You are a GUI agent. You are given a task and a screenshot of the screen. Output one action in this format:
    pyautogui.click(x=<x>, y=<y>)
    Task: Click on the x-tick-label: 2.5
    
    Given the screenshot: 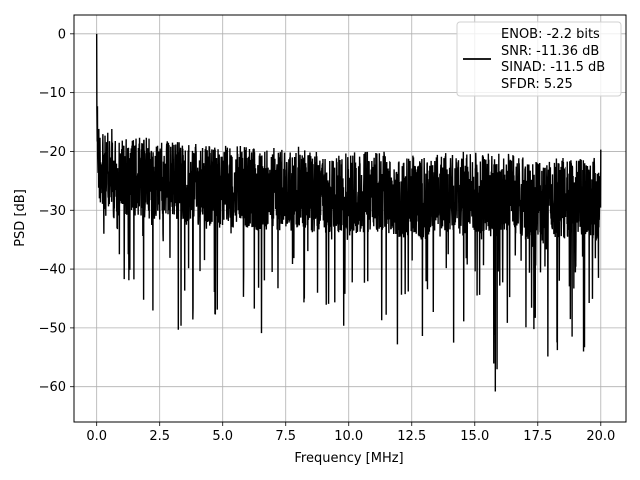 What is the action you would take?
    pyautogui.click(x=159, y=436)
    